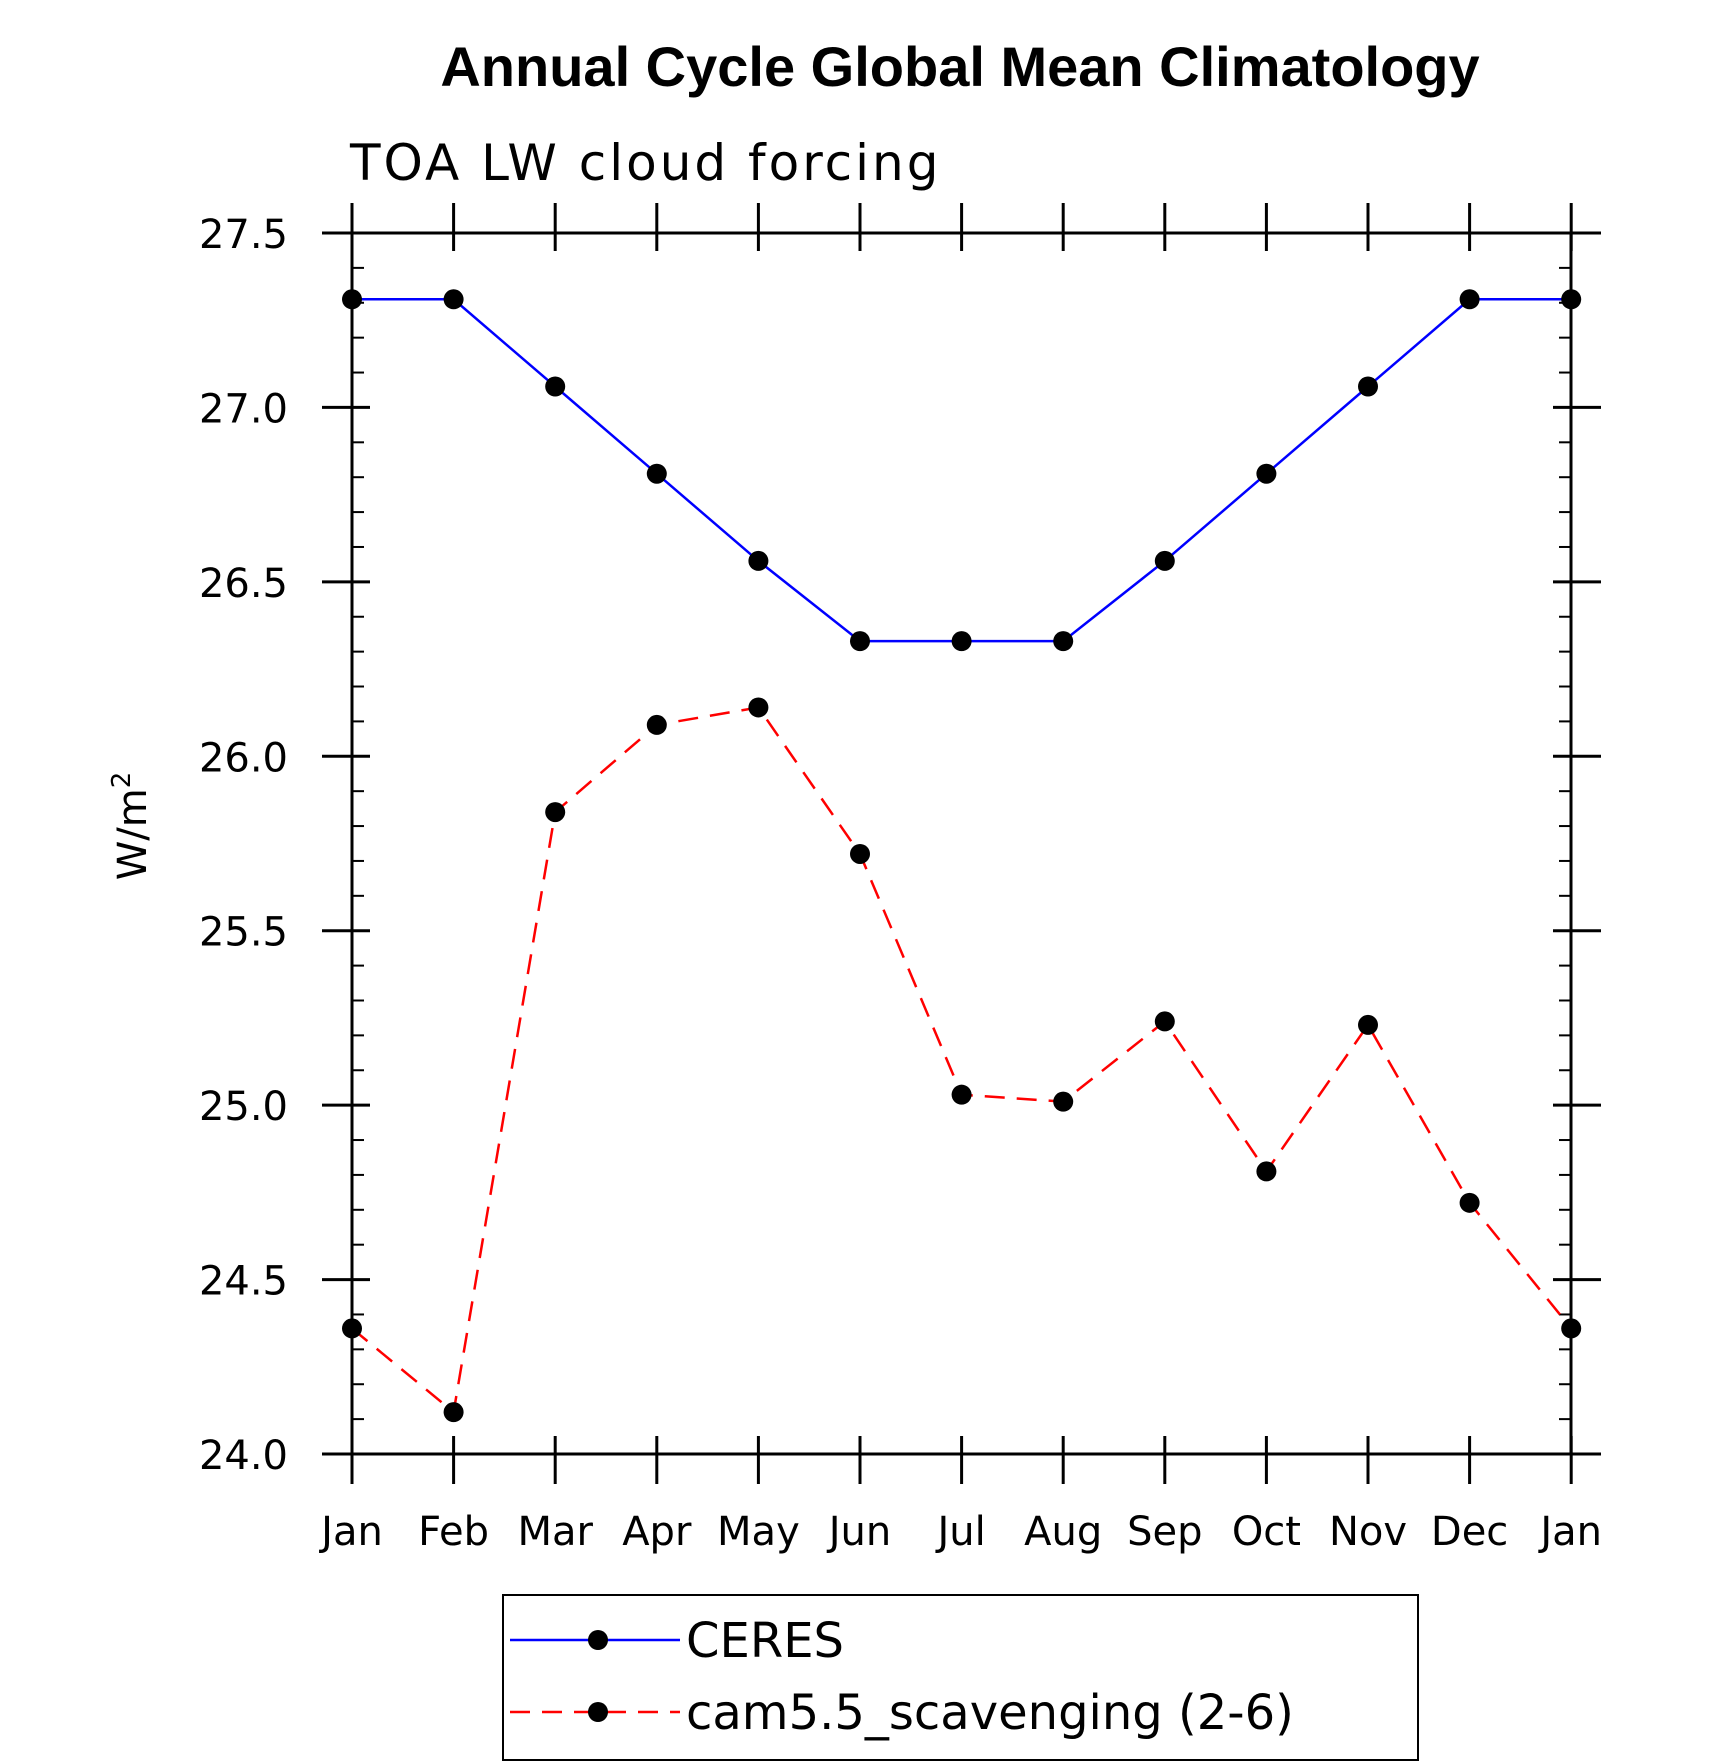 The image size is (1710, 1762). I want to click on chart-subtitle: TOA LW cloud forcing, so click(645, 163).